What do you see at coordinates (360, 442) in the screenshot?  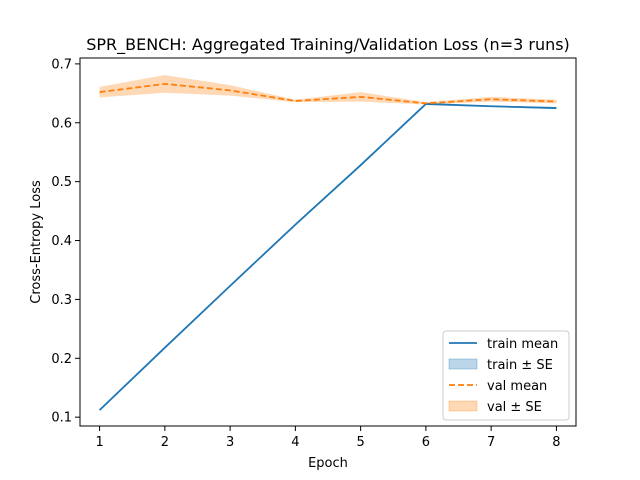 I see `x-tick-label: 5` at bounding box center [360, 442].